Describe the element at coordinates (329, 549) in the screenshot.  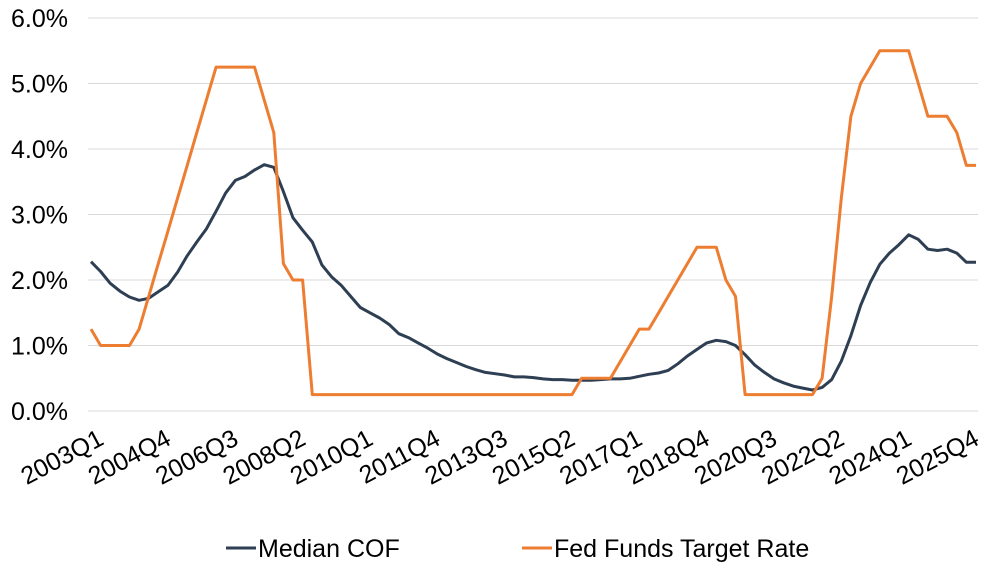
I see `legend-label-median-cof: Median COF` at that location.